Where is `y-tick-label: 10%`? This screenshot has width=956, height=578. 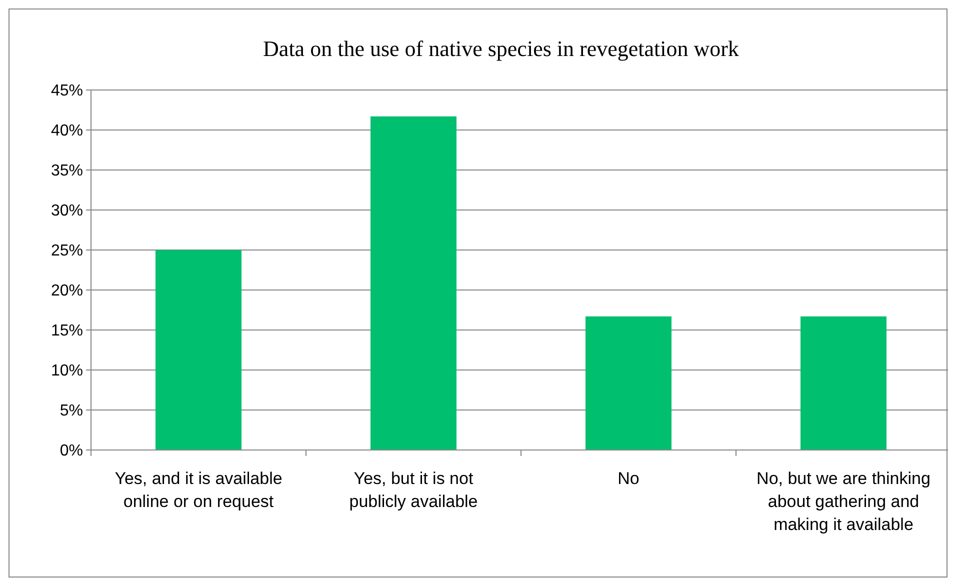
y-tick-label: 10% is located at coordinates (66, 371).